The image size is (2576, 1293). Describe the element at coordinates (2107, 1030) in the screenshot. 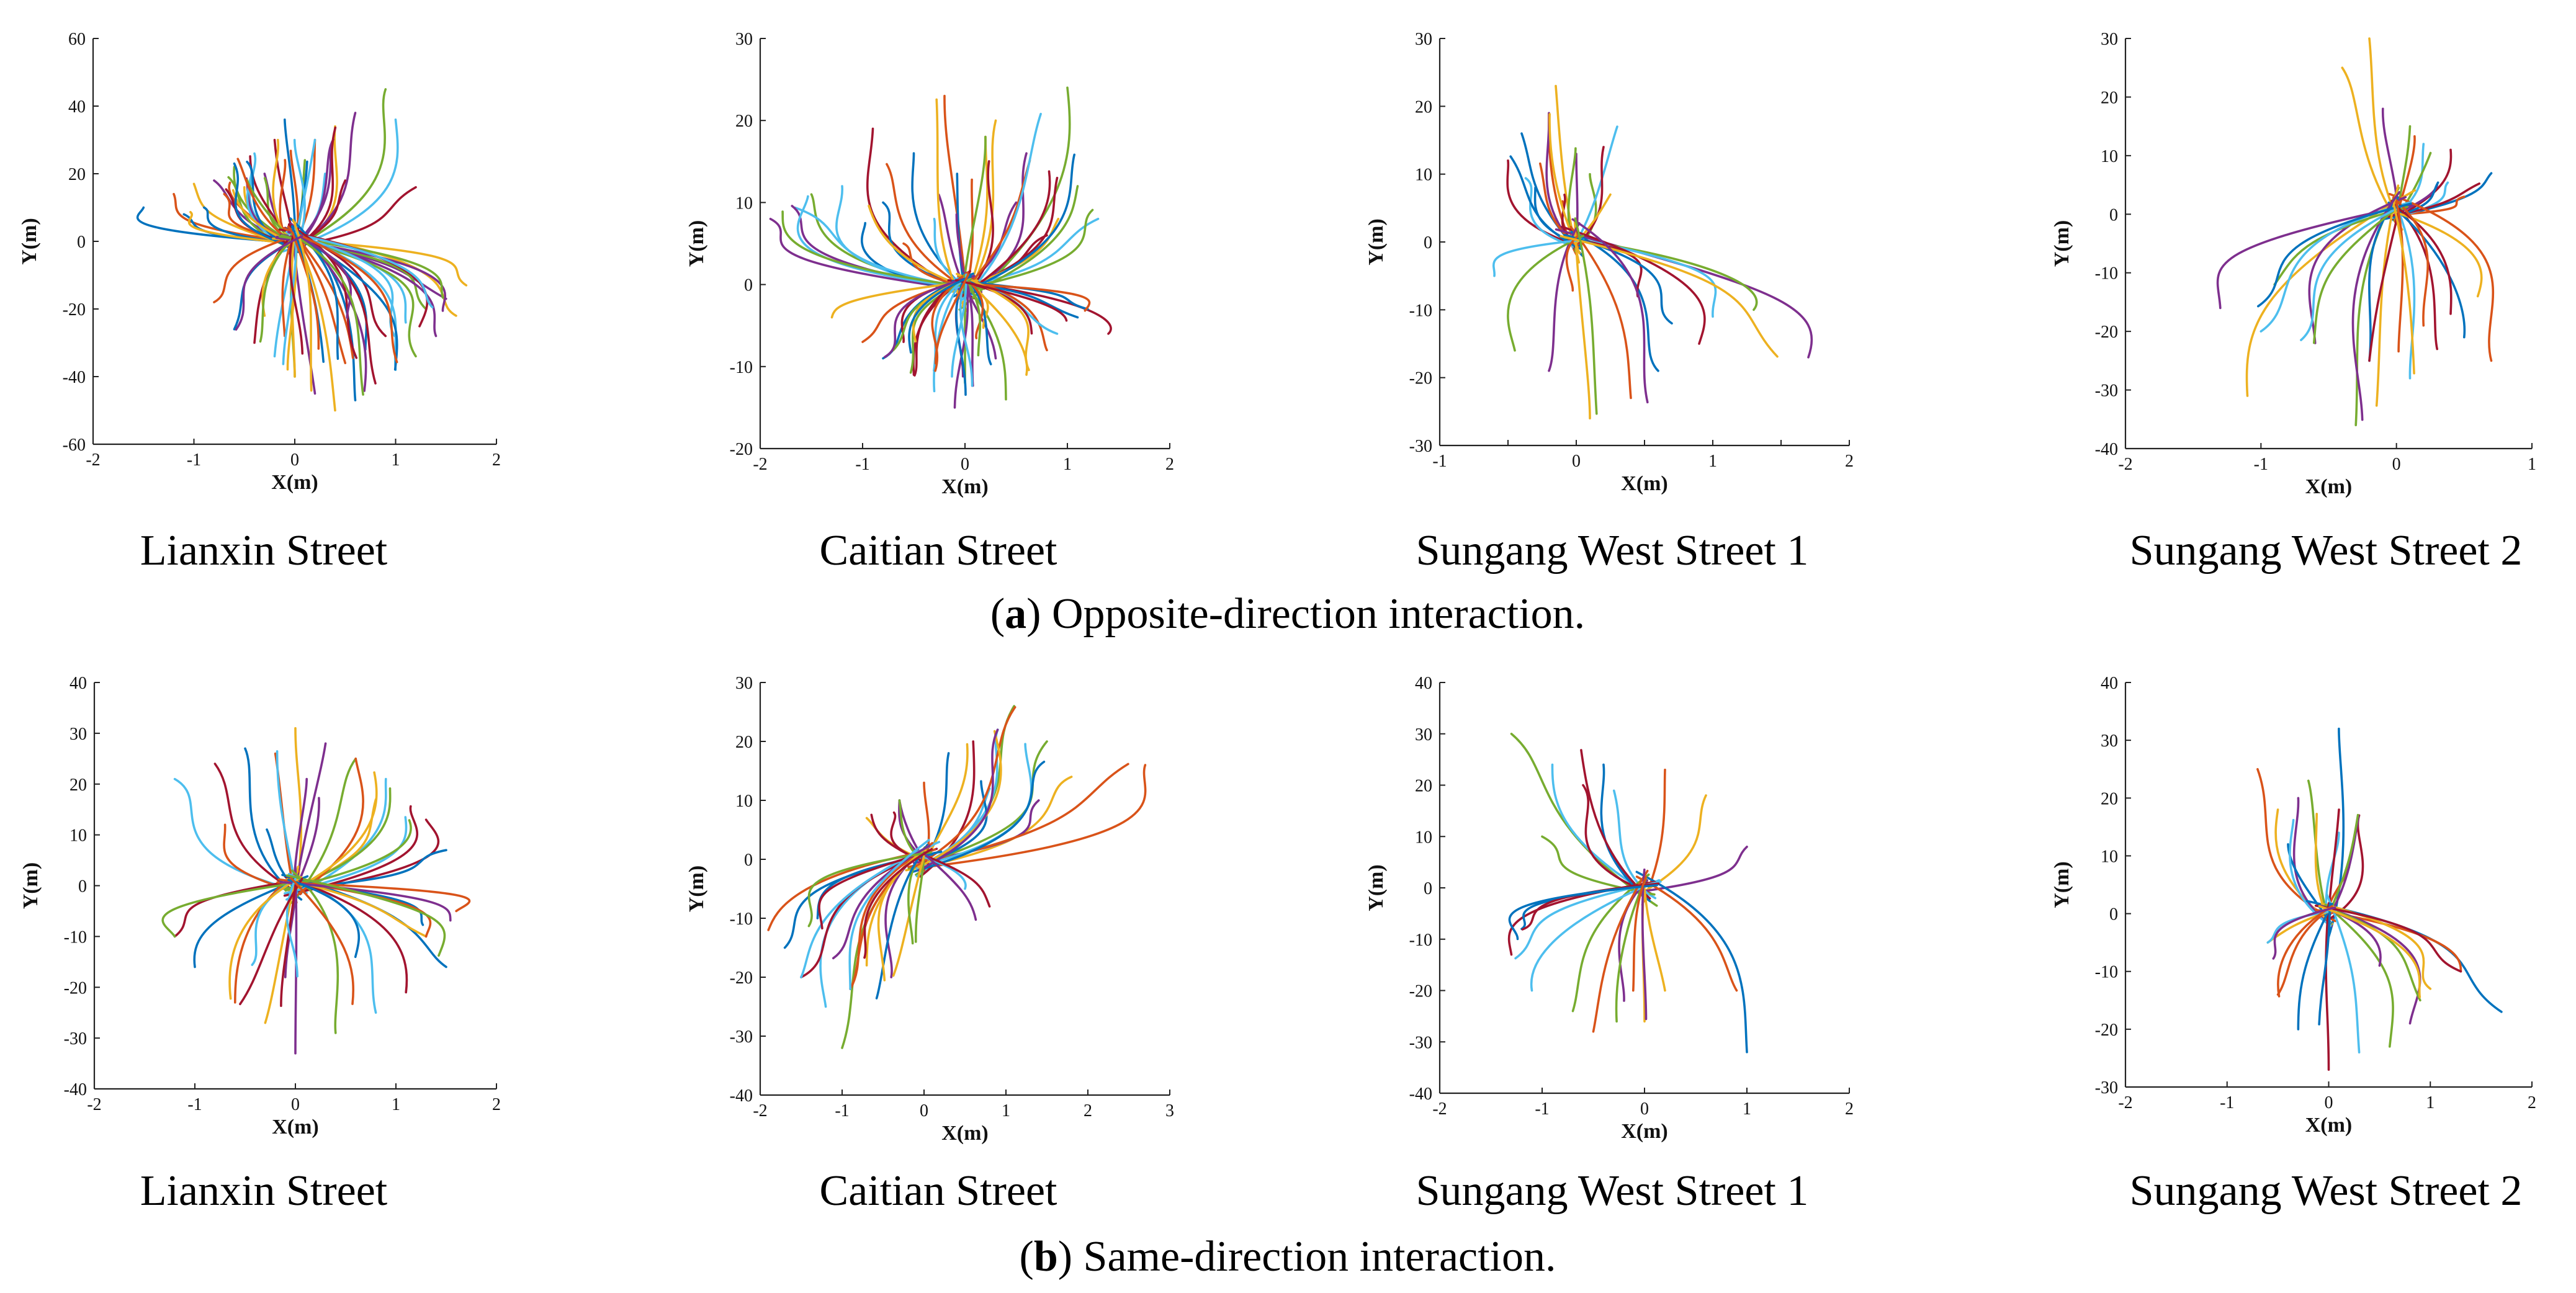

I see `panel-b-sungang-west-street-2-y-tick-label: -20` at that location.